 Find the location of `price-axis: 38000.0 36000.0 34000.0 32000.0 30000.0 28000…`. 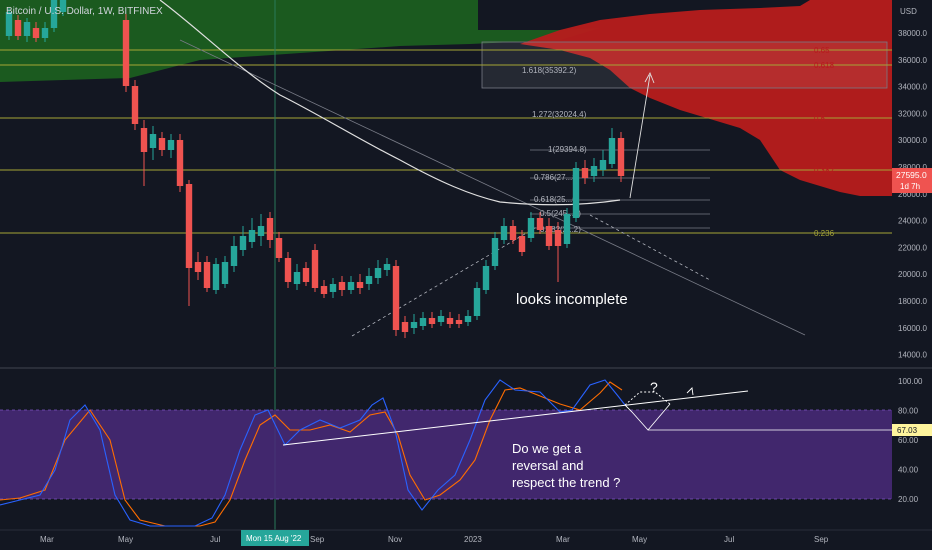

price-axis: 38000.0 36000.0 34000.0 32000.0 30000.0 28000… is located at coordinates (912, 194).